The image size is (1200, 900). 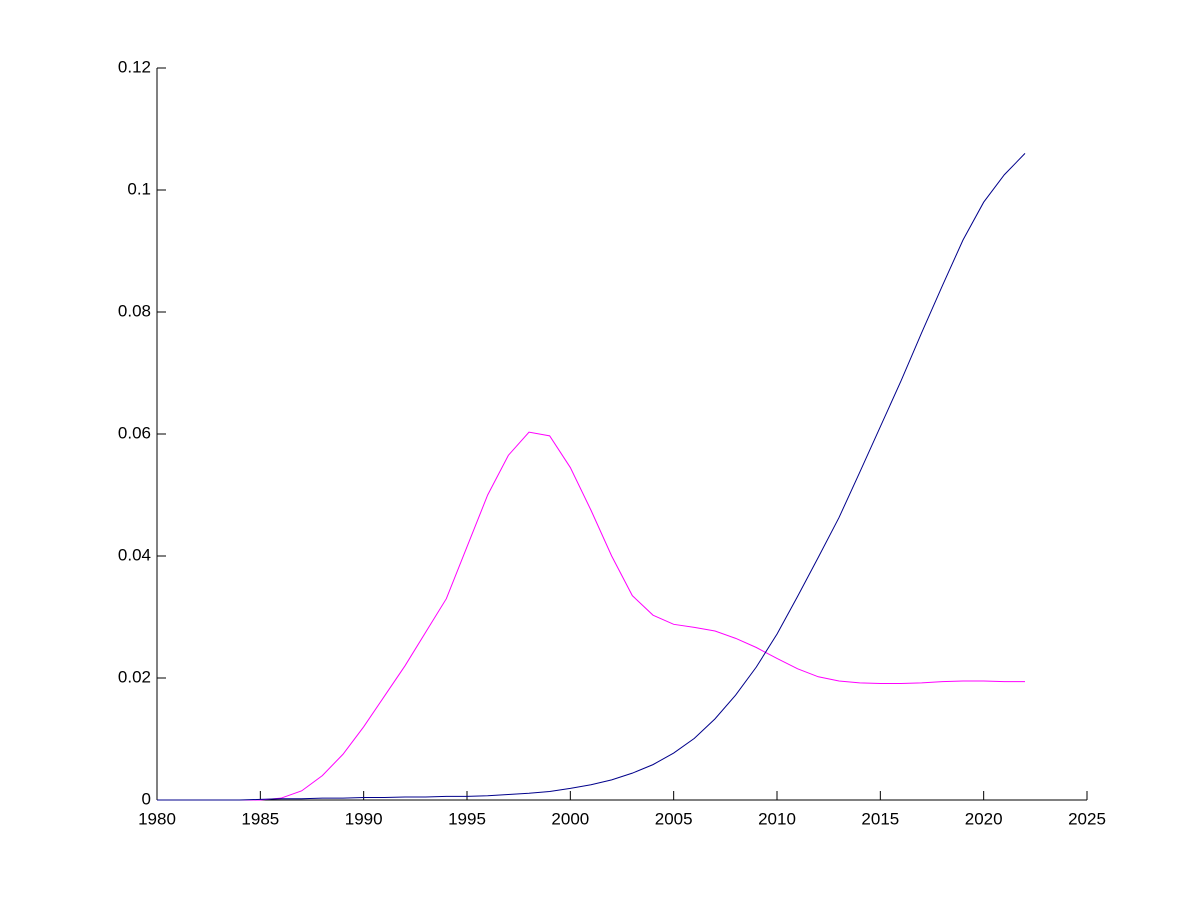 I want to click on y-tick-label: 0, so click(x=146, y=798).